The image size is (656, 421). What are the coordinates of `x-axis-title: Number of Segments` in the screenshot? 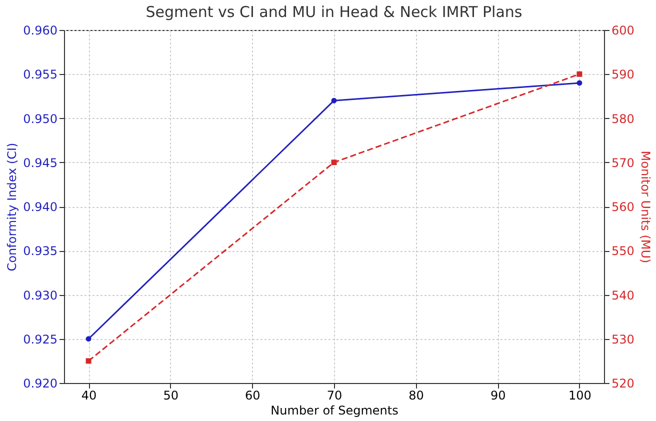 It's located at (334, 411).